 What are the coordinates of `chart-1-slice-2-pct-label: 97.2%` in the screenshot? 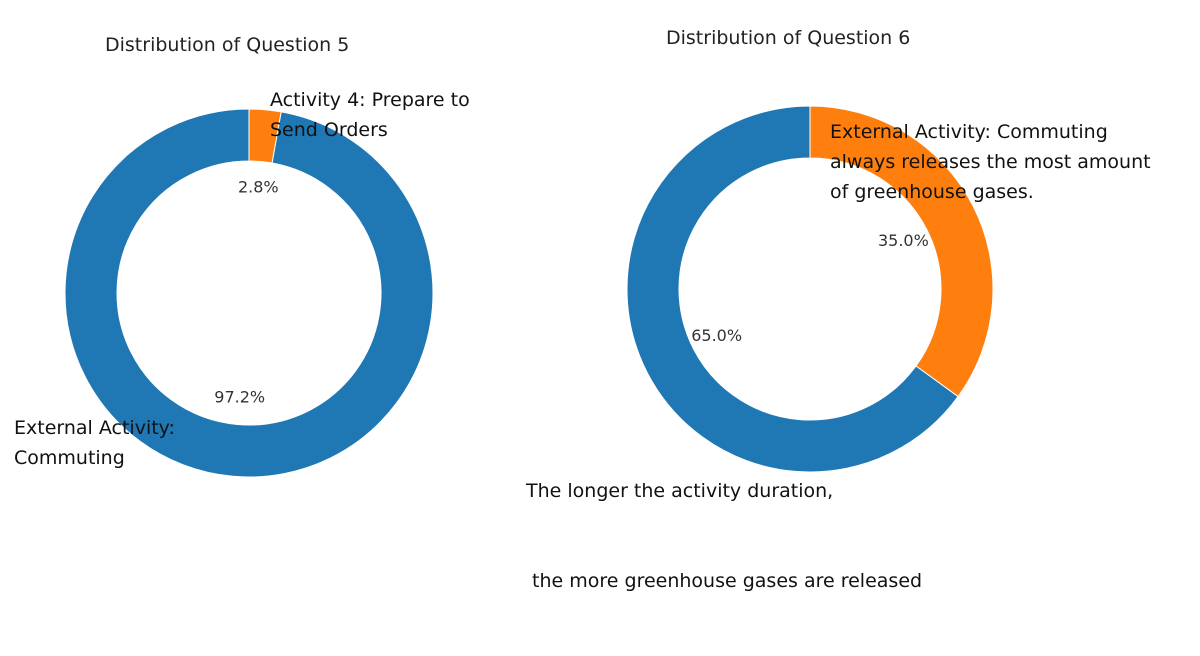 It's located at (239, 397).